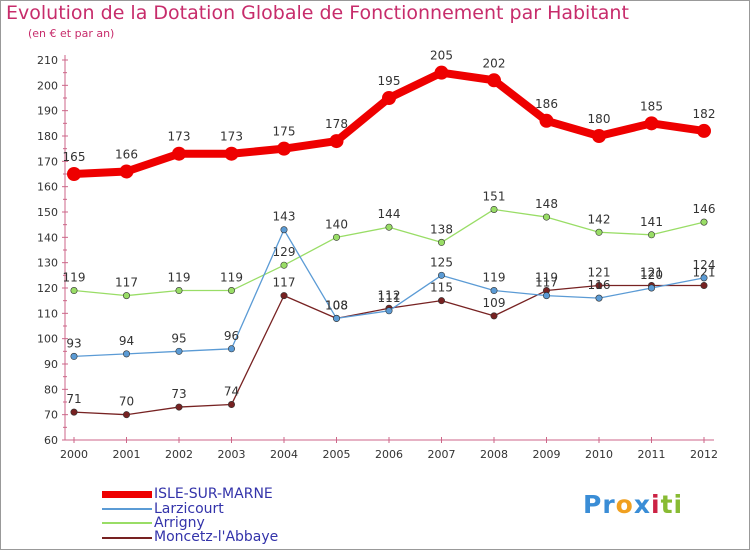  I want to click on y-tick-label: 180, so click(47, 136).